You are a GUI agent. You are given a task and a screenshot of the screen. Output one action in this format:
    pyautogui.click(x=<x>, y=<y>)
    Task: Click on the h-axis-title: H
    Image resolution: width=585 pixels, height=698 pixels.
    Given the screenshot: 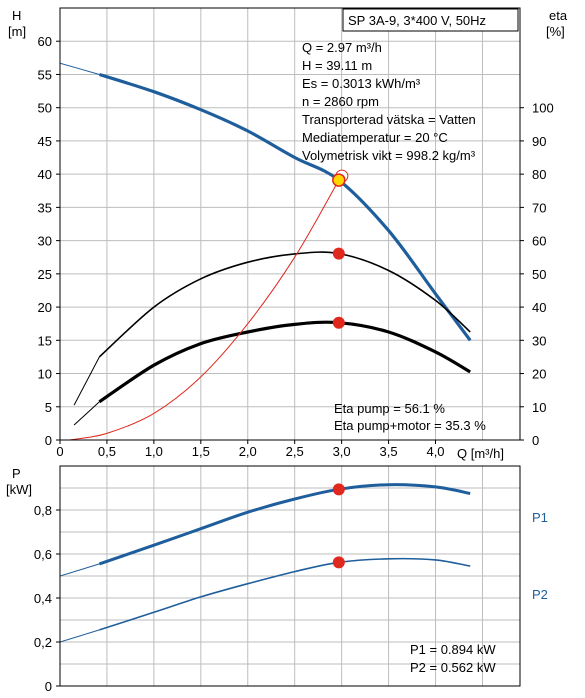 What is the action you would take?
    pyautogui.click(x=16, y=15)
    